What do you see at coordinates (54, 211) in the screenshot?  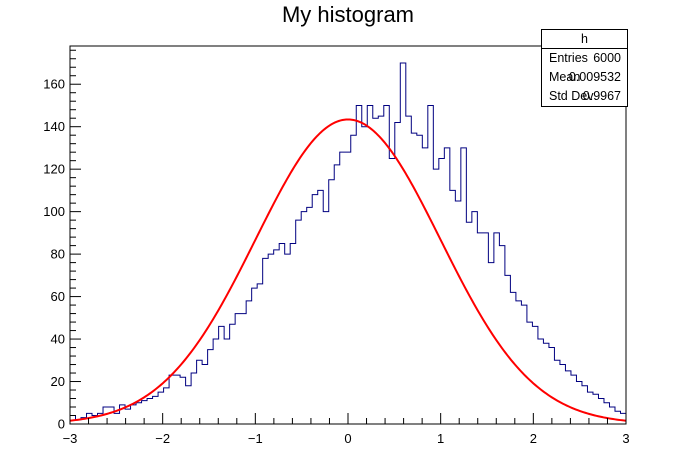 I see `y-tick-label: 100` at bounding box center [54, 211].